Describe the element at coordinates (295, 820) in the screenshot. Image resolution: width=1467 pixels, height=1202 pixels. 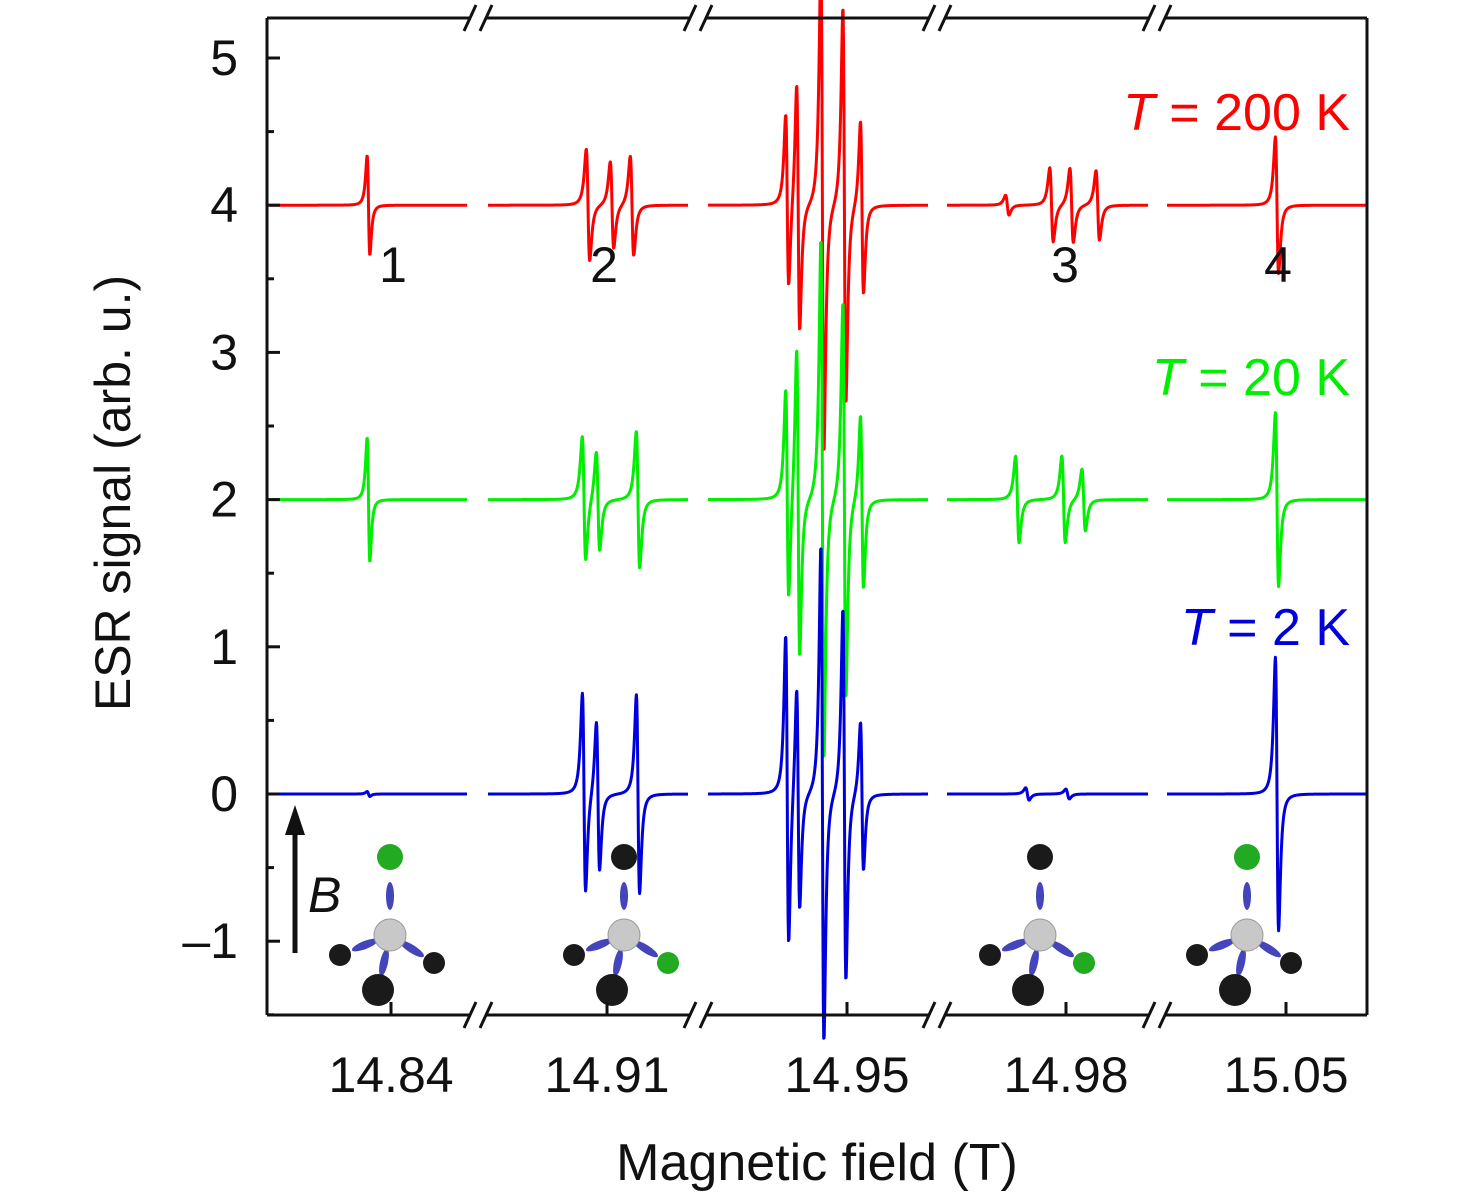
I see `field-arrow-head` at that location.